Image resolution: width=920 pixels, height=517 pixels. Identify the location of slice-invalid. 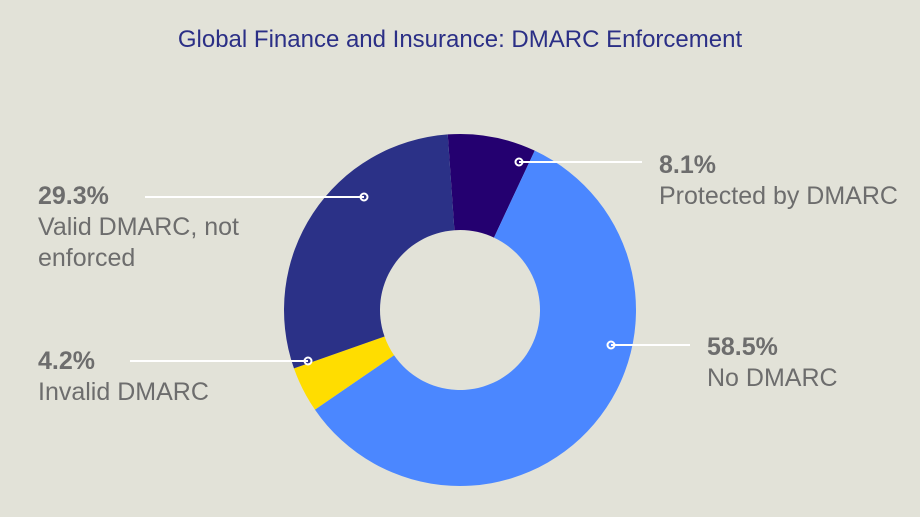
(344, 373).